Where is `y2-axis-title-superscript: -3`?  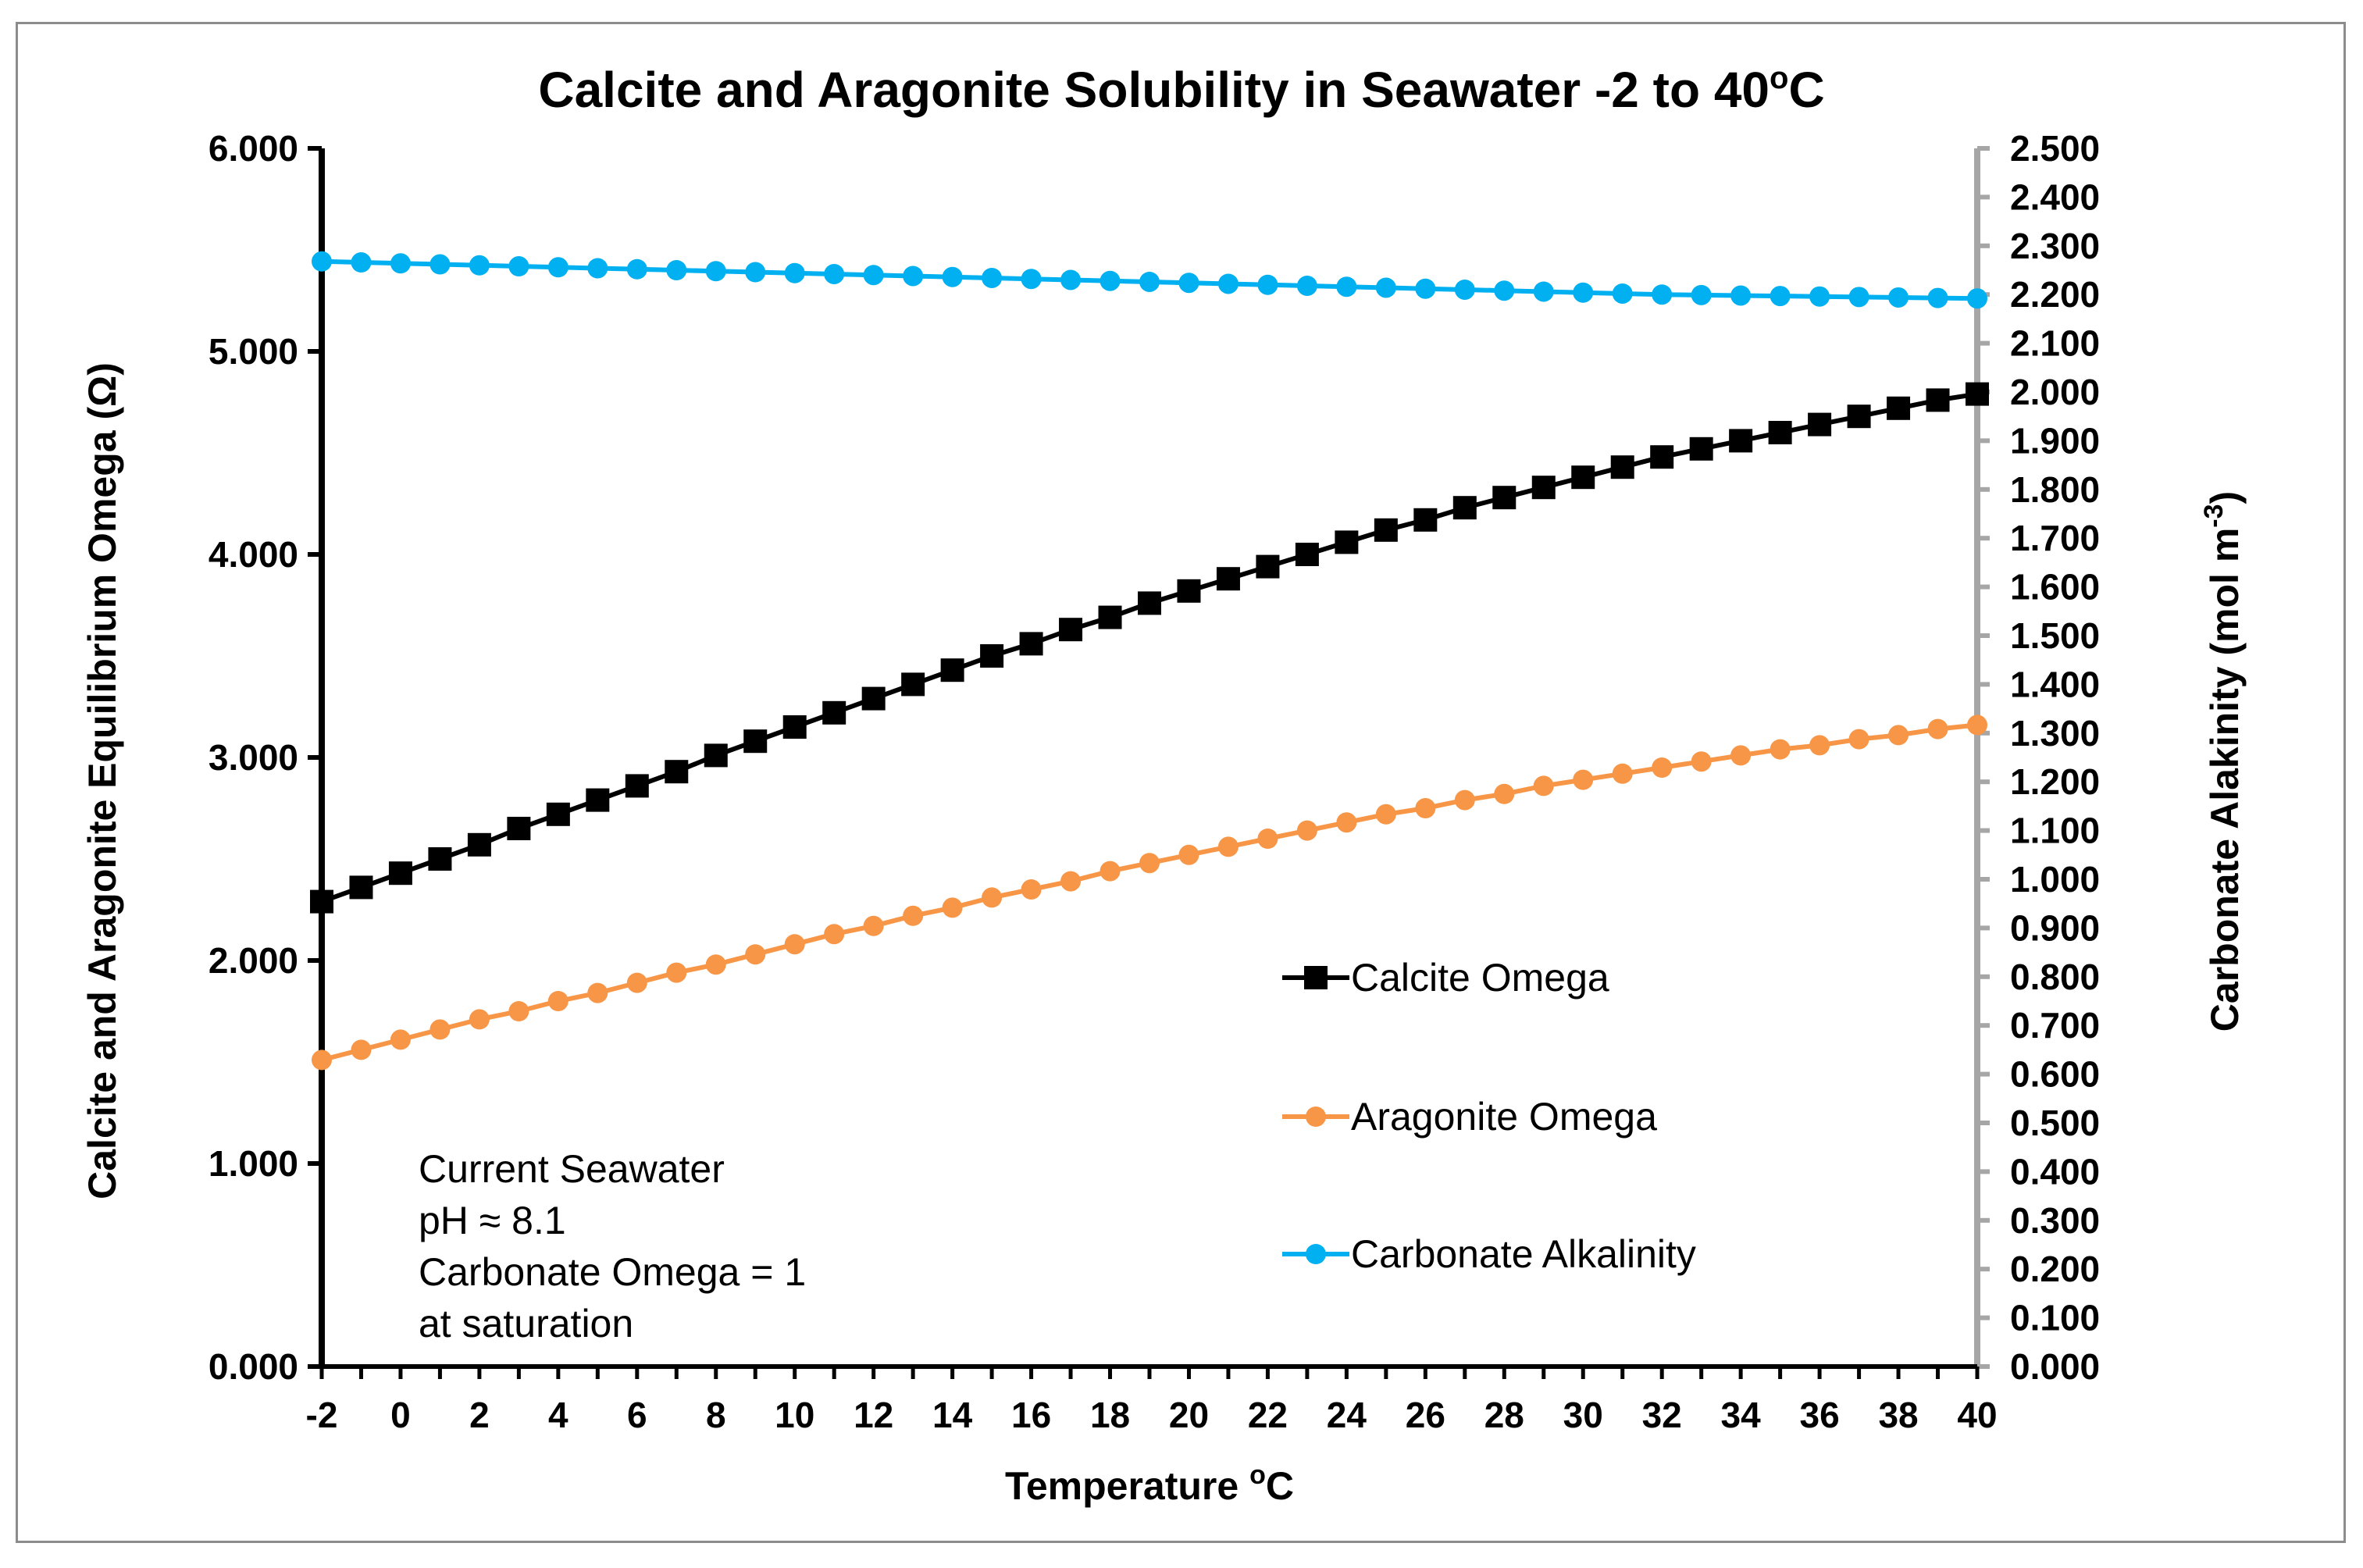
y2-axis-title-superscript: -3 is located at coordinates (2214, 515).